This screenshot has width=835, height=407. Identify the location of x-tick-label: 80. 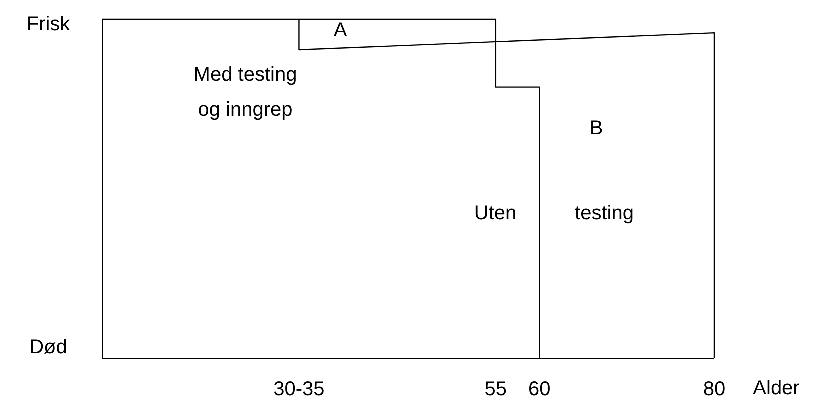
(714, 389).